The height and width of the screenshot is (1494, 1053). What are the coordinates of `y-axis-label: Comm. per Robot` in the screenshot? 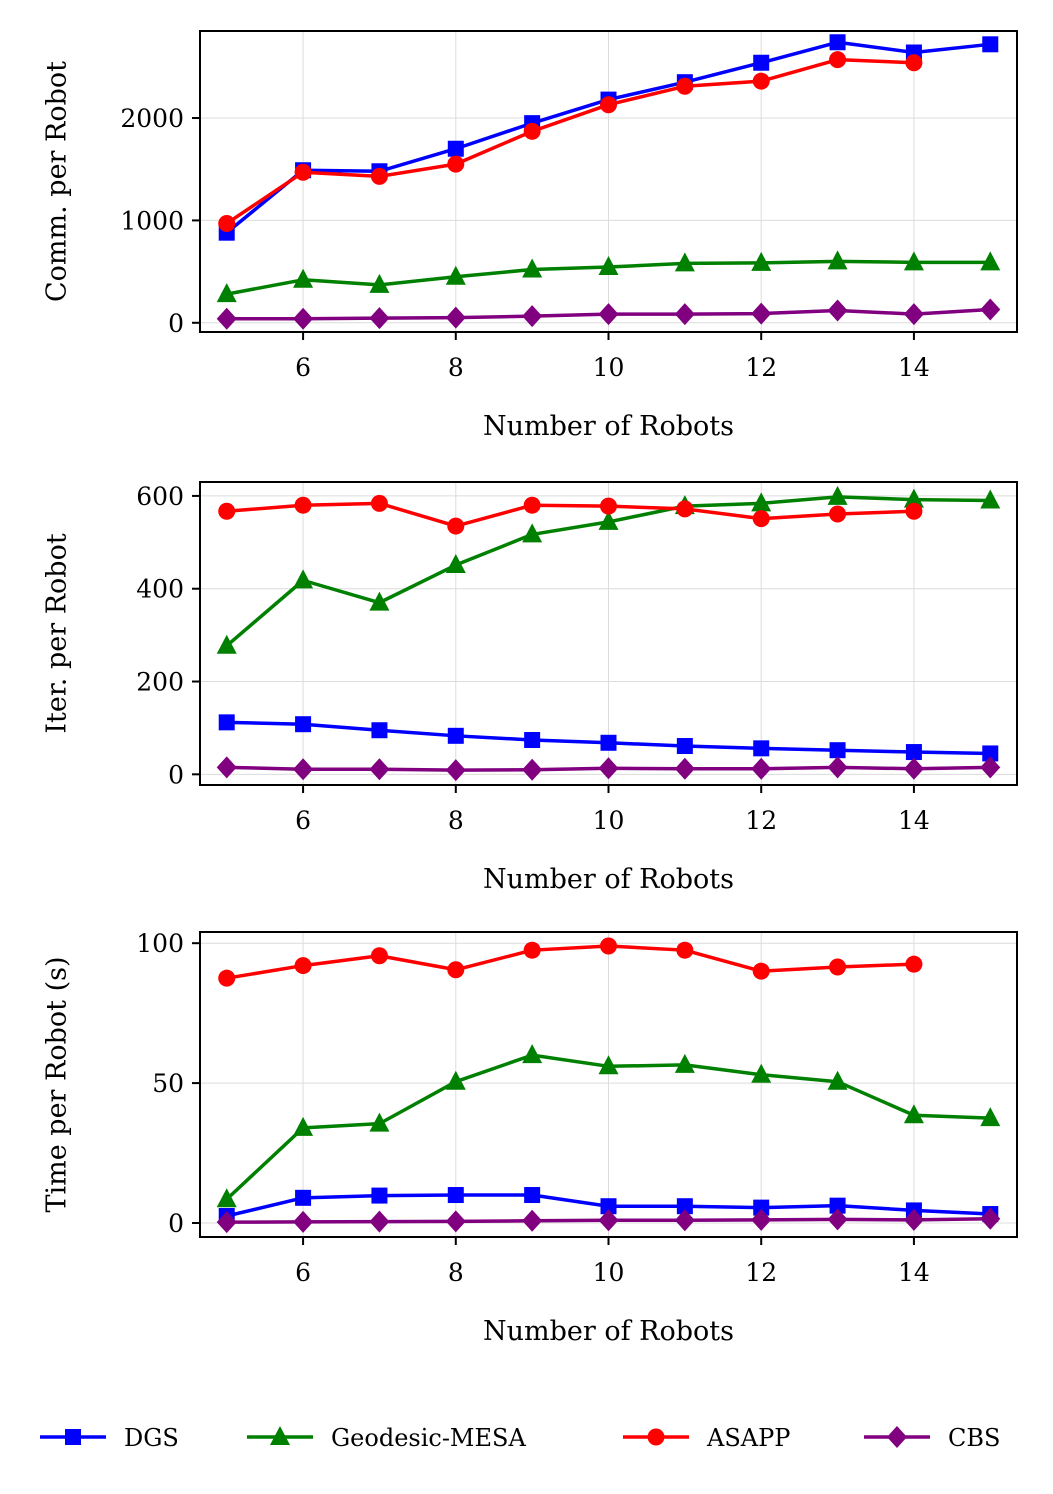 It's located at (57, 181).